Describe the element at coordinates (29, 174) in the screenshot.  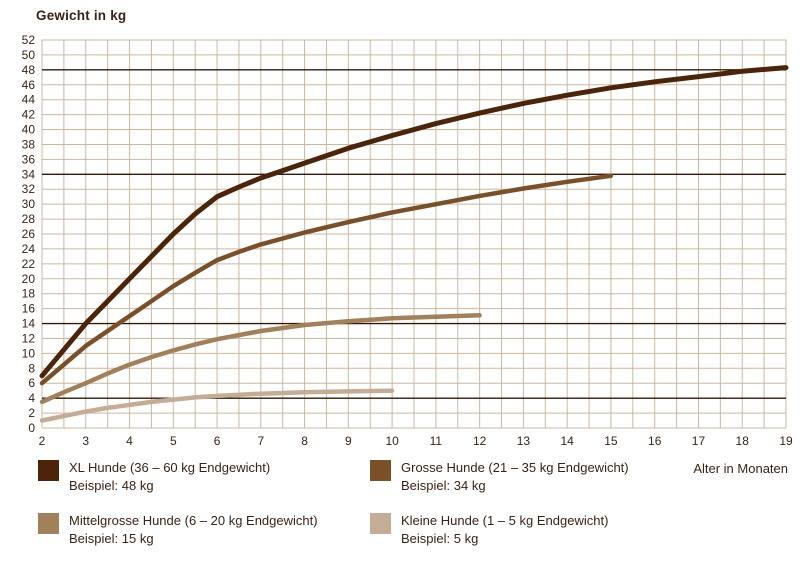
I see `svg-text: 34` at that location.